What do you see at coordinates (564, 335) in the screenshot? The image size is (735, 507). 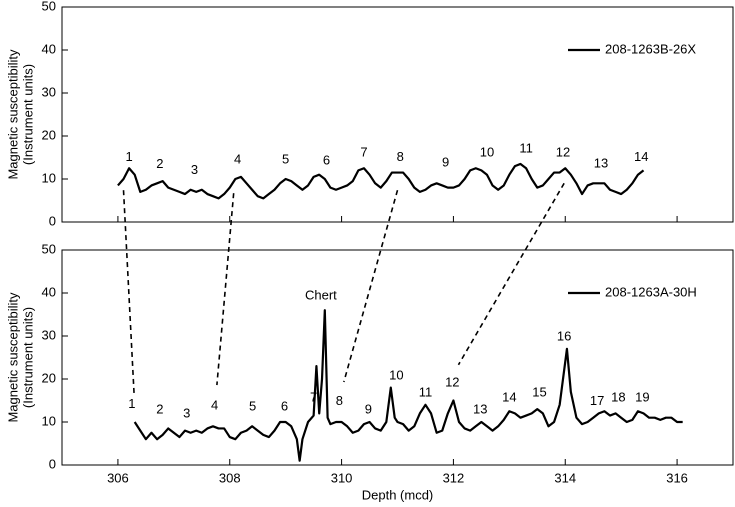 I see `annotation: 16` at bounding box center [564, 335].